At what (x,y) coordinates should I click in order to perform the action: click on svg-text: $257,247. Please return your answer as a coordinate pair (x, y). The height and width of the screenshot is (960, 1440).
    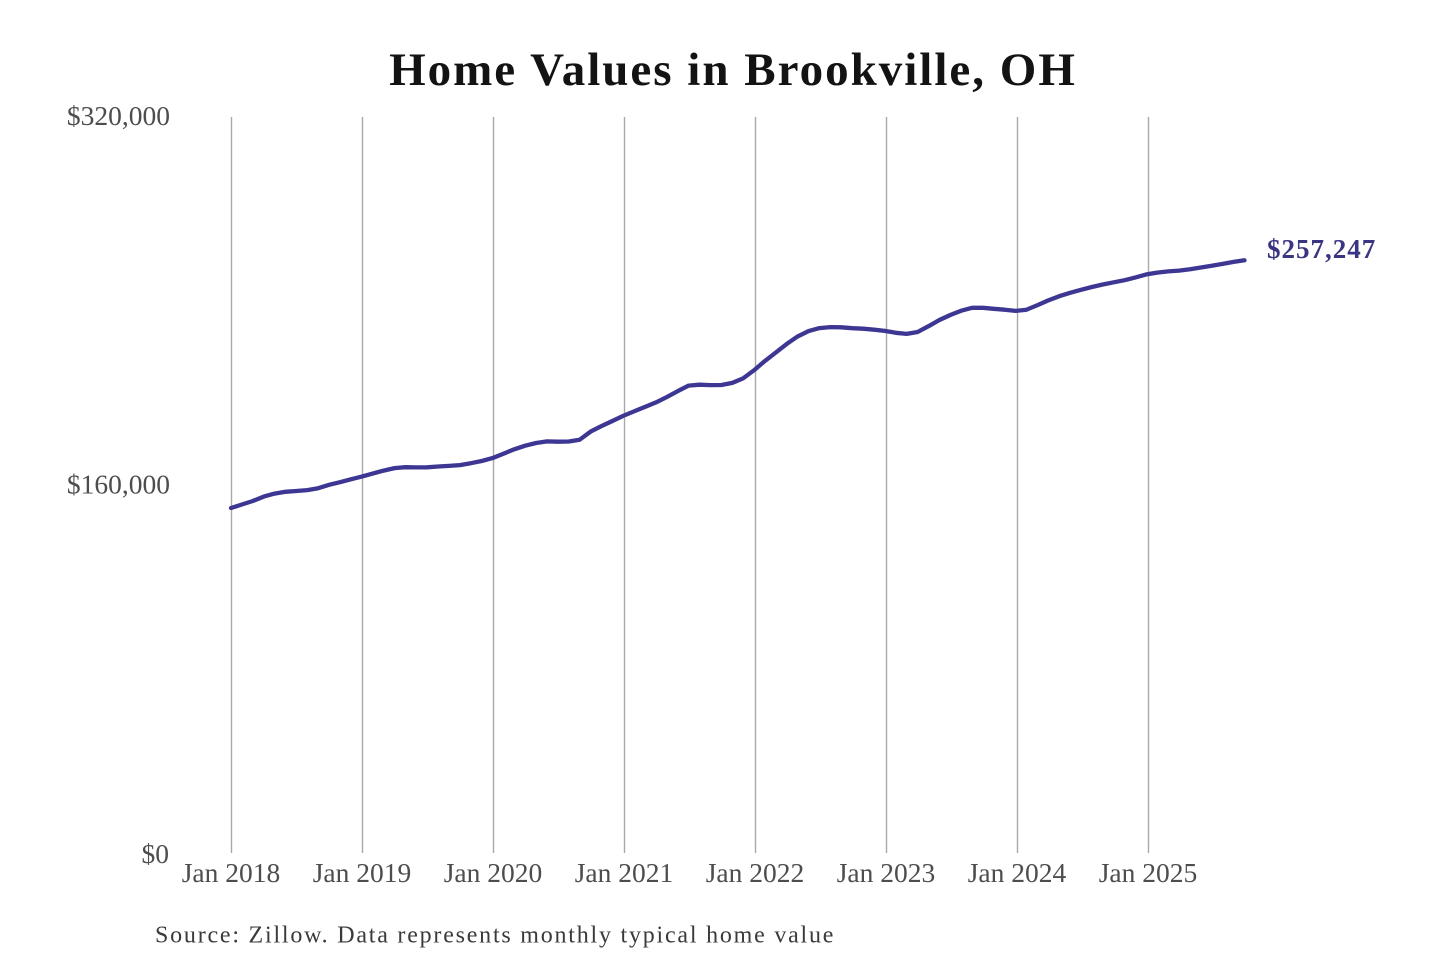
    Looking at the image, I should click on (1321, 249).